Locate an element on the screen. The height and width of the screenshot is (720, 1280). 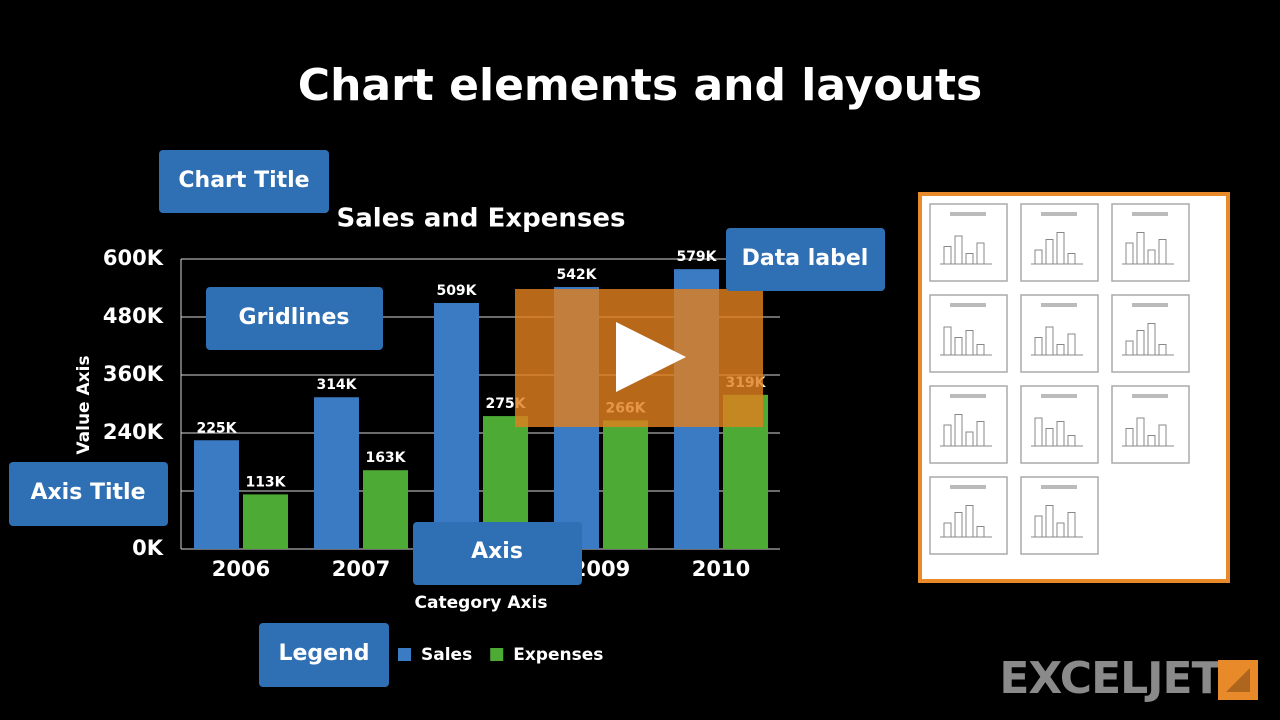
play-button is located at coordinates (639, 358).